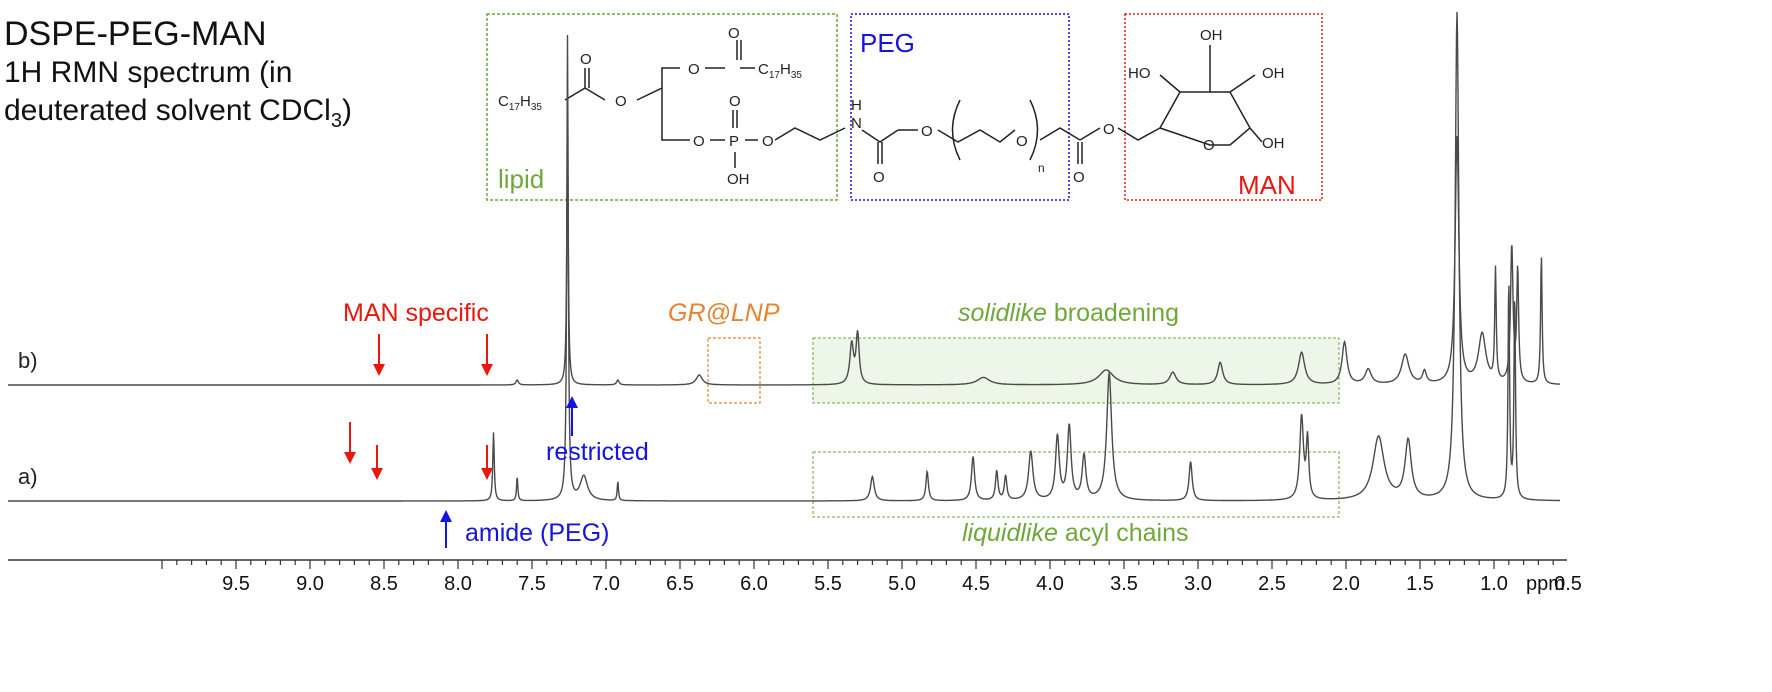 The image size is (1772, 692). What do you see at coordinates (927, 131) in the screenshot?
I see `atom-o-carbamate-ester: O` at bounding box center [927, 131].